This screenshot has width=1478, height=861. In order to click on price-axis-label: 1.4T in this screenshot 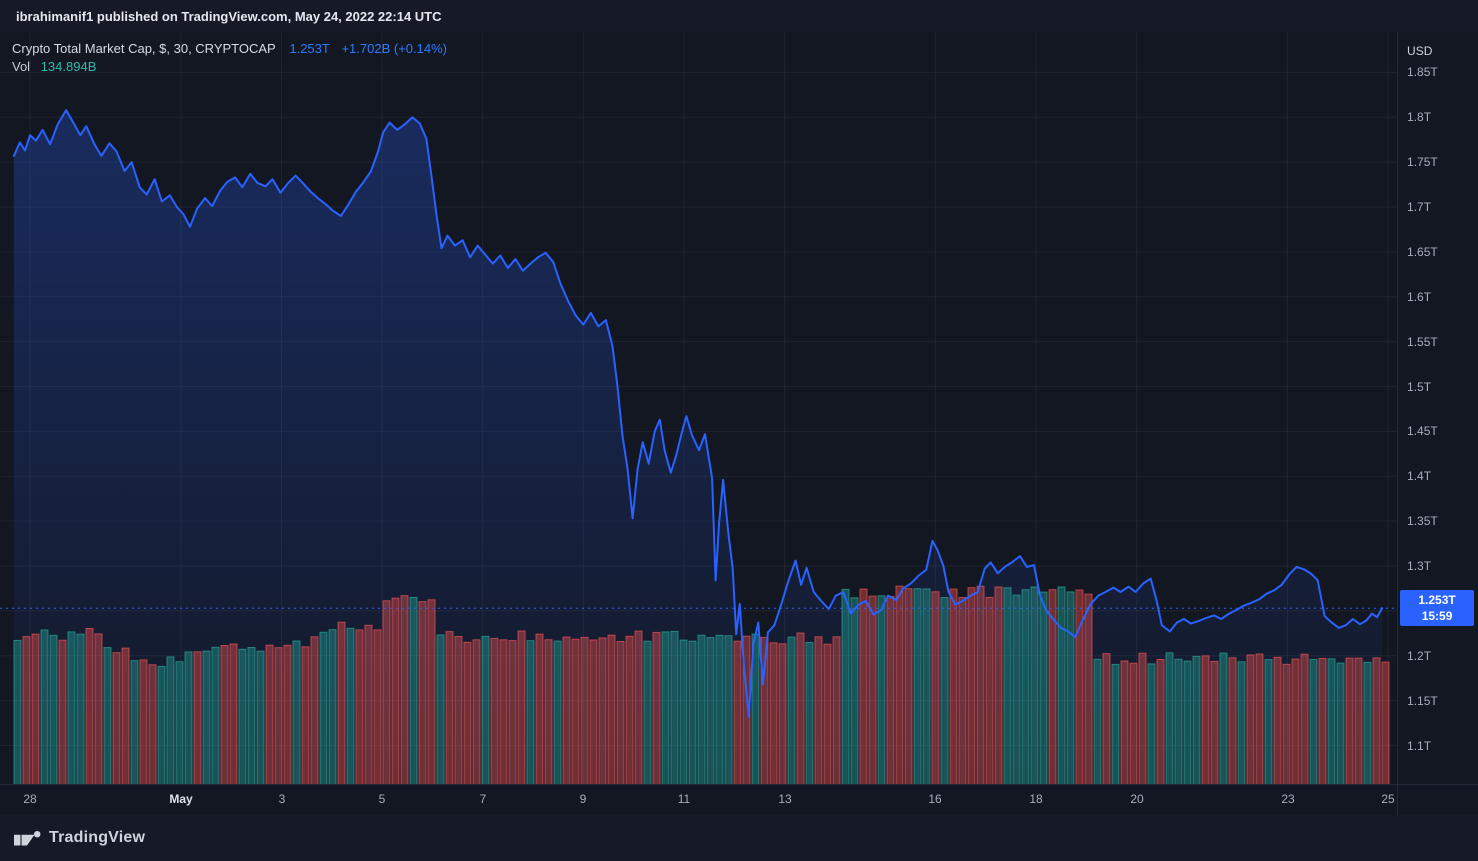, I will do `click(1419, 476)`.